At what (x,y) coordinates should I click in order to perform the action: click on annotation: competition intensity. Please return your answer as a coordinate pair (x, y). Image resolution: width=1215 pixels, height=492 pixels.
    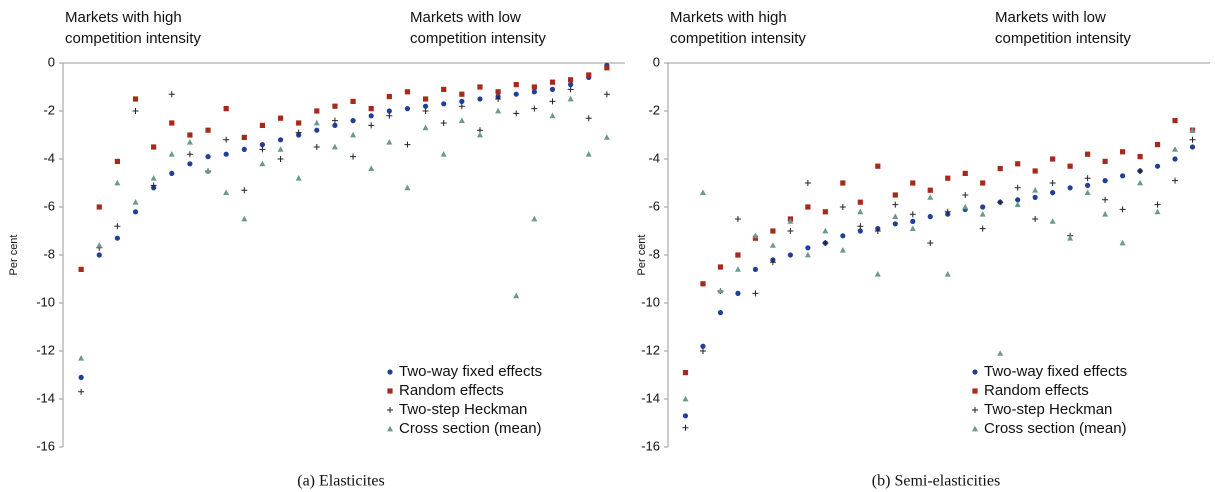
    Looking at the image, I should click on (1063, 38).